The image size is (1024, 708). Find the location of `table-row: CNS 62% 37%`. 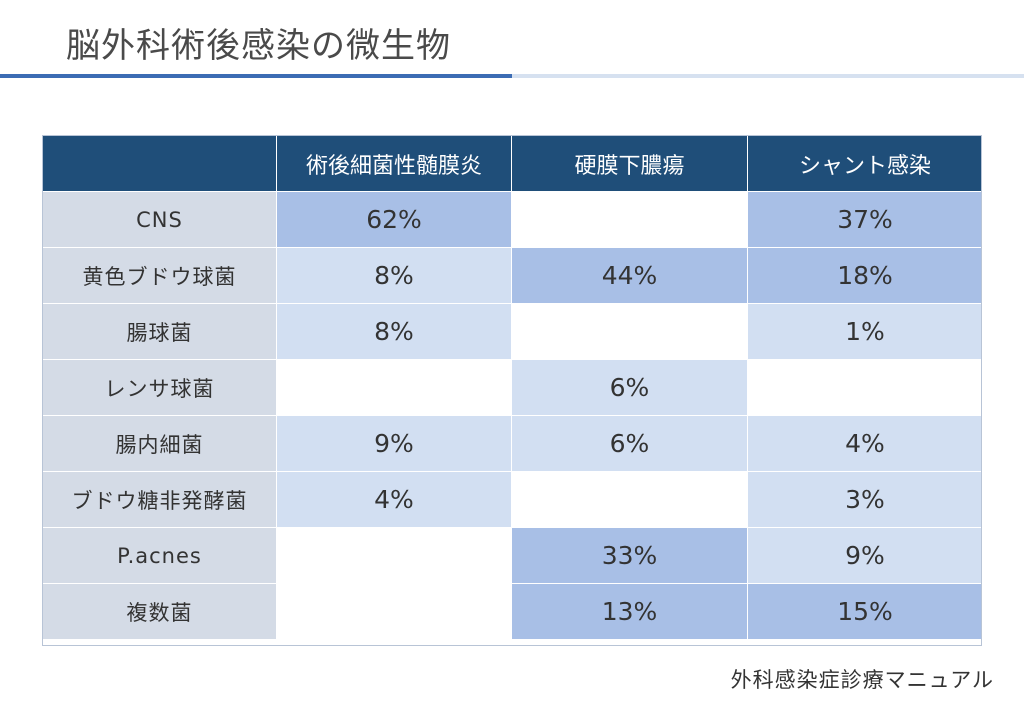

table-row: CNS 62% 37% is located at coordinates (512, 219).